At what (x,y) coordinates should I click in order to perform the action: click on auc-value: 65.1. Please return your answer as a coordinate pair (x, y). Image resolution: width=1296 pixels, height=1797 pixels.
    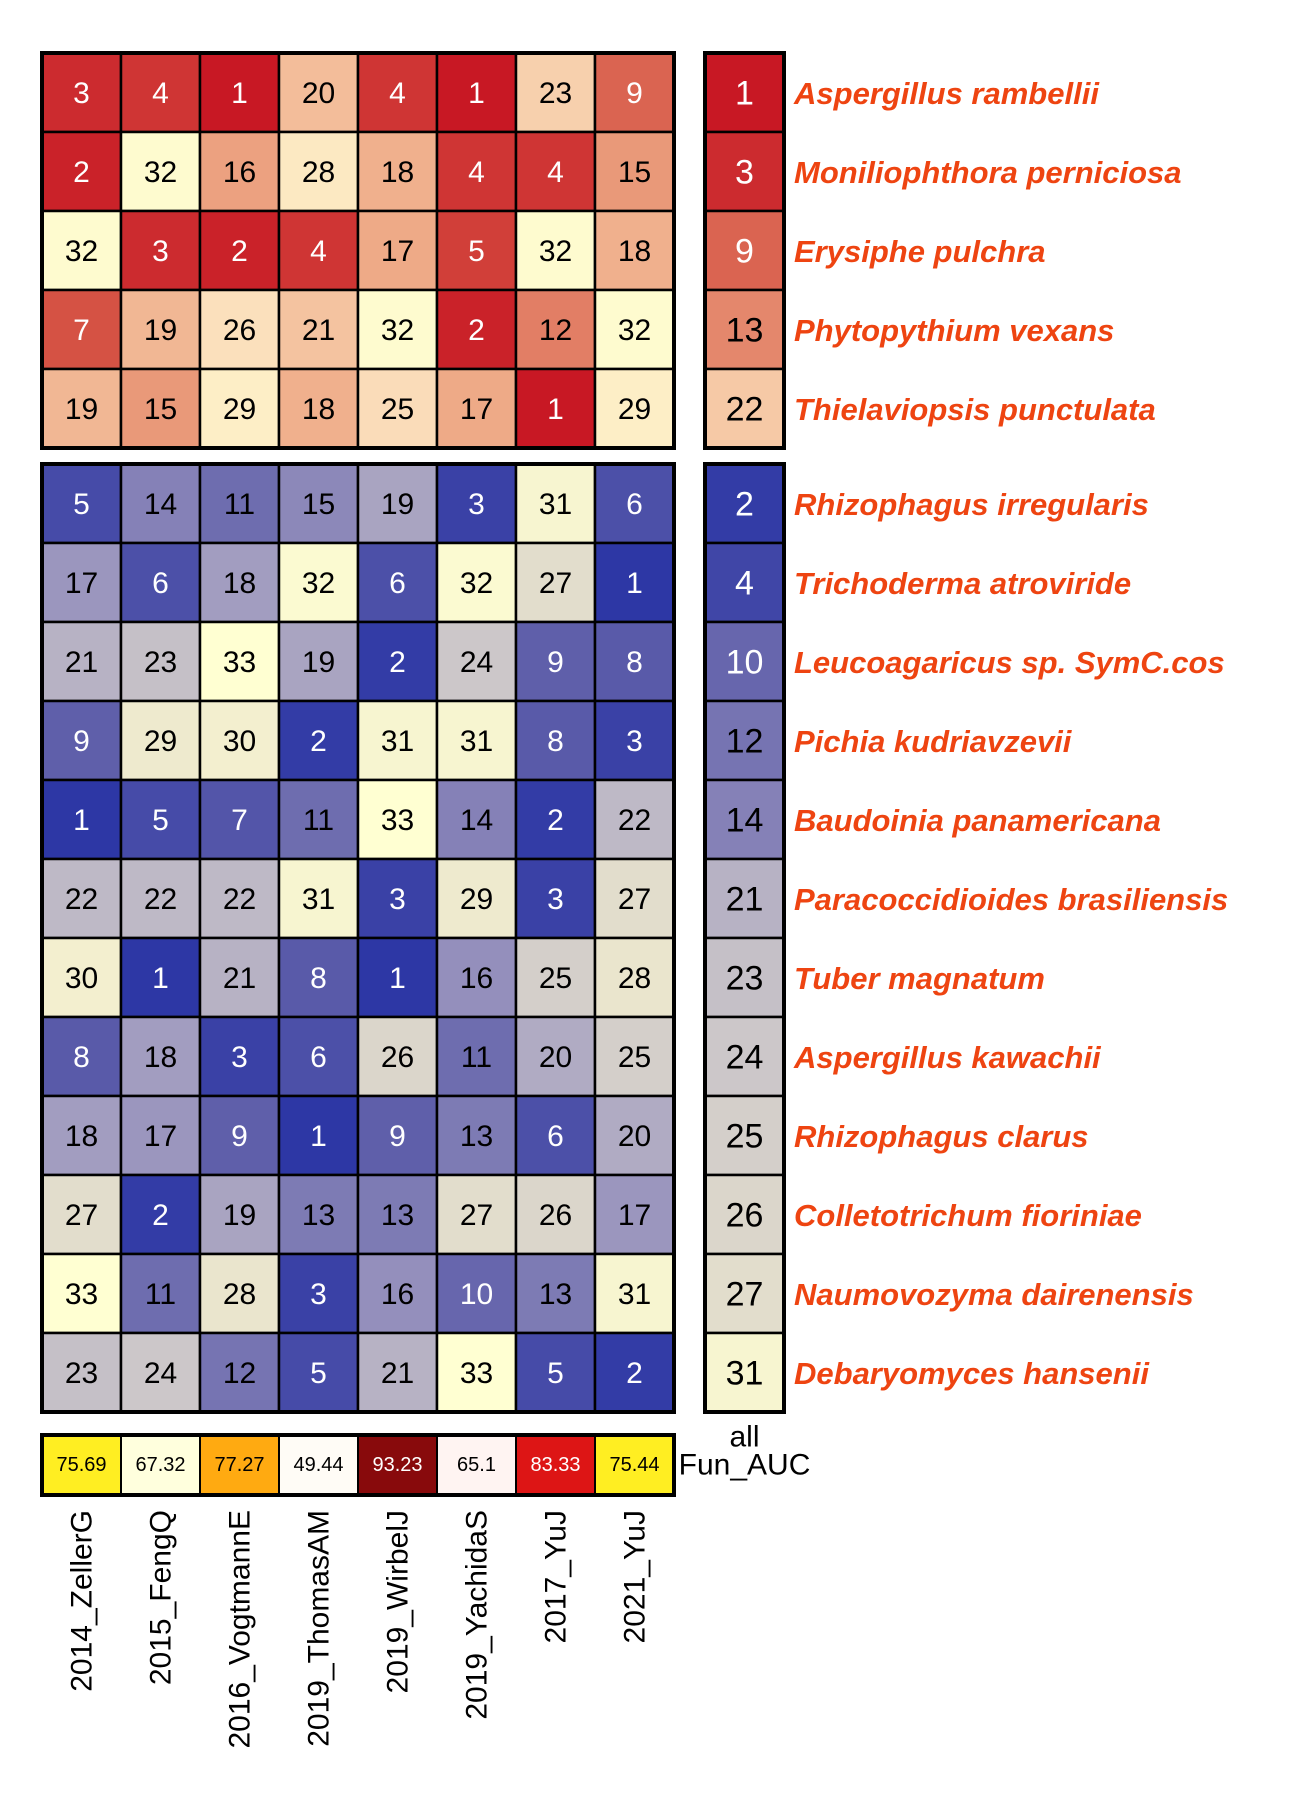
    Looking at the image, I should click on (476, 1465).